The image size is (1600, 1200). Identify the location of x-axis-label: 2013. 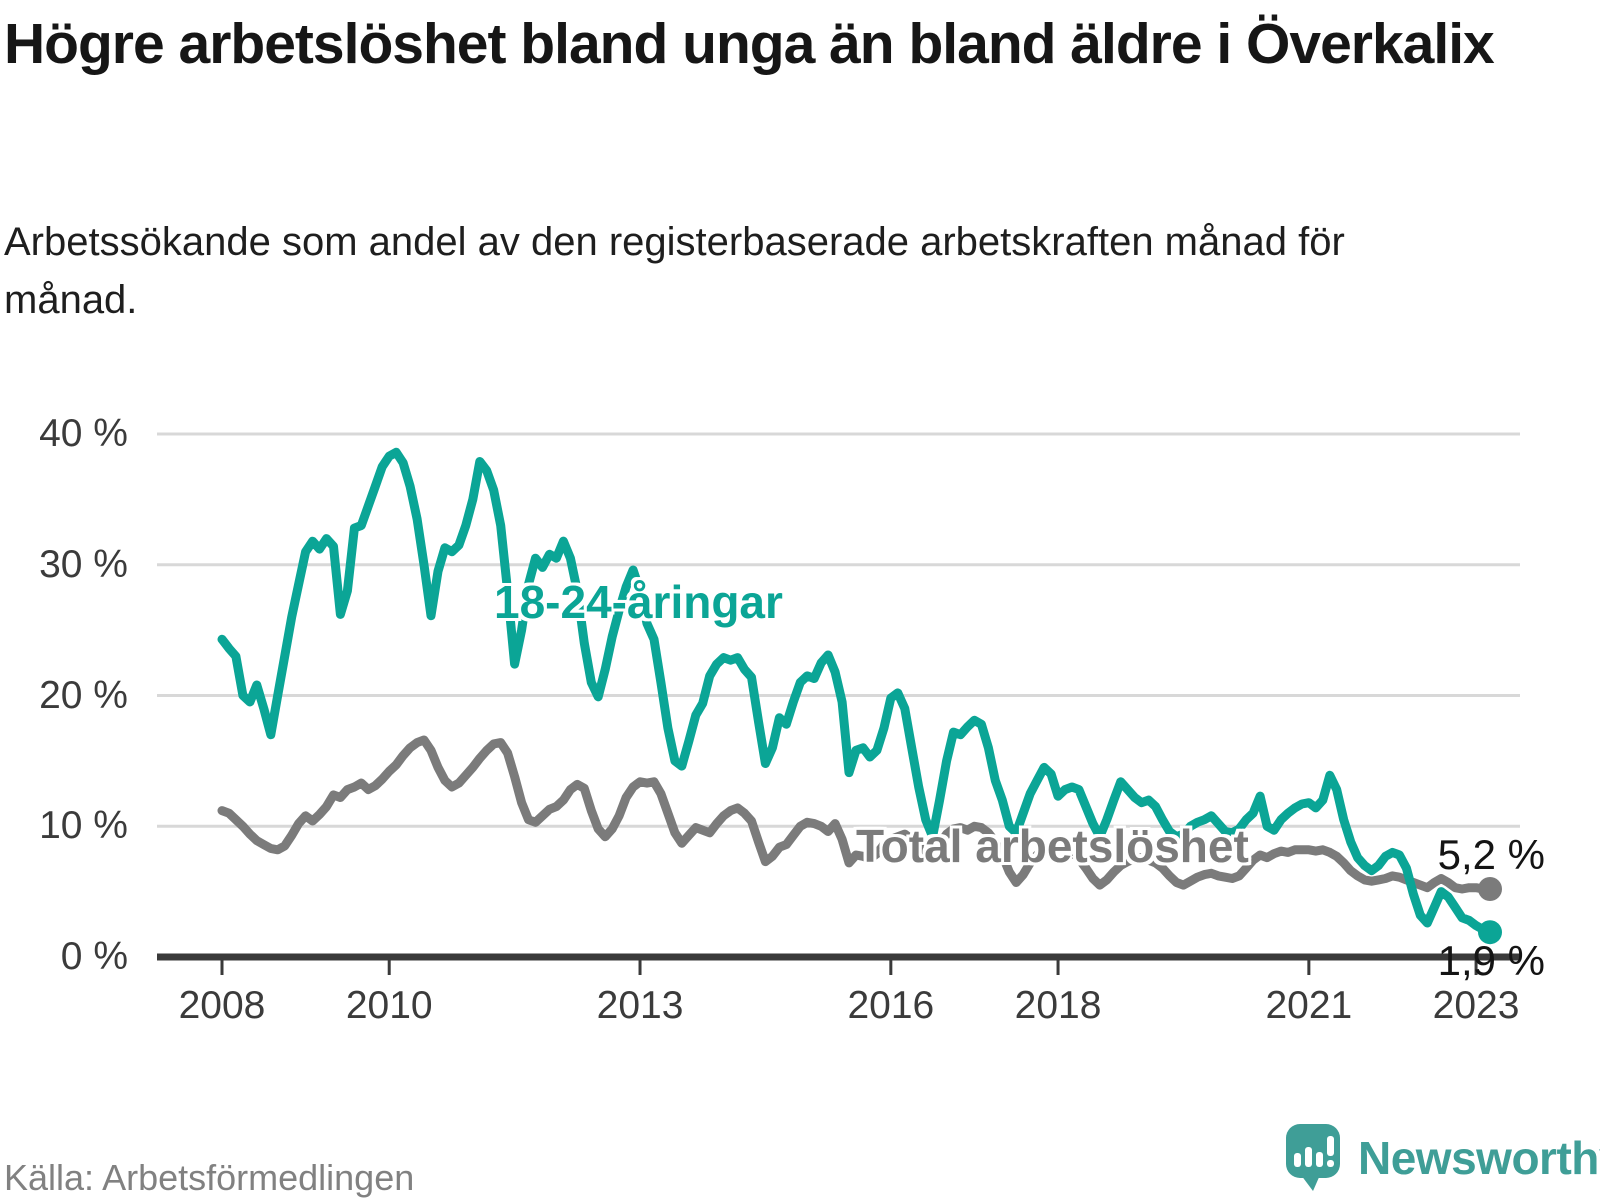
(640, 1005).